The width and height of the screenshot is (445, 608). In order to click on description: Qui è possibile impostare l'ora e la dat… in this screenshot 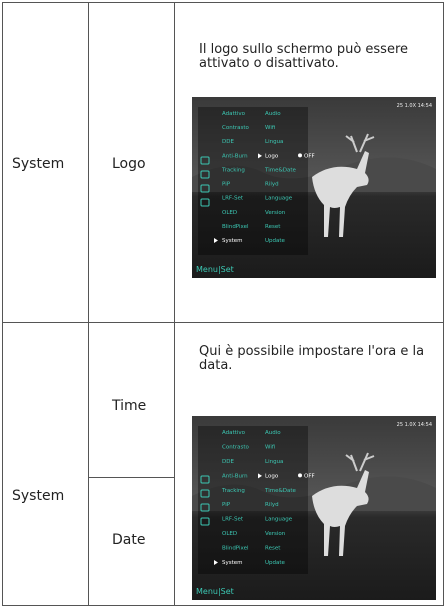, I will do `click(312, 358)`.